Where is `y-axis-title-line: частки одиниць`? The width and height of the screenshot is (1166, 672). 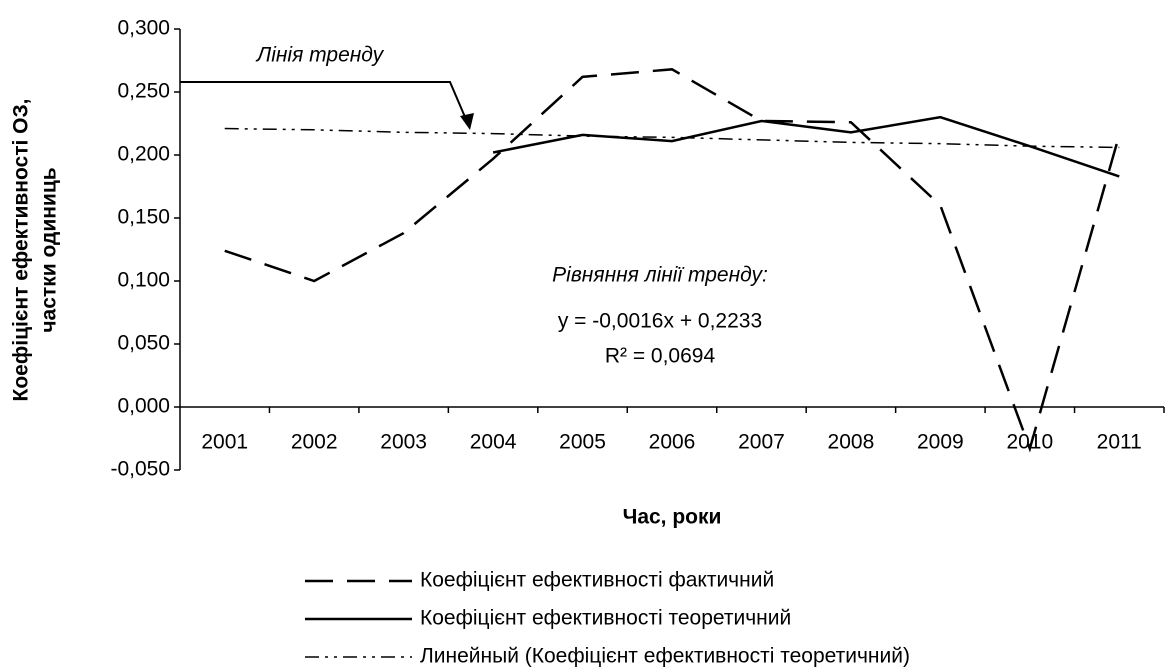
y-axis-title-line: частки одиниць is located at coordinates (49, 249).